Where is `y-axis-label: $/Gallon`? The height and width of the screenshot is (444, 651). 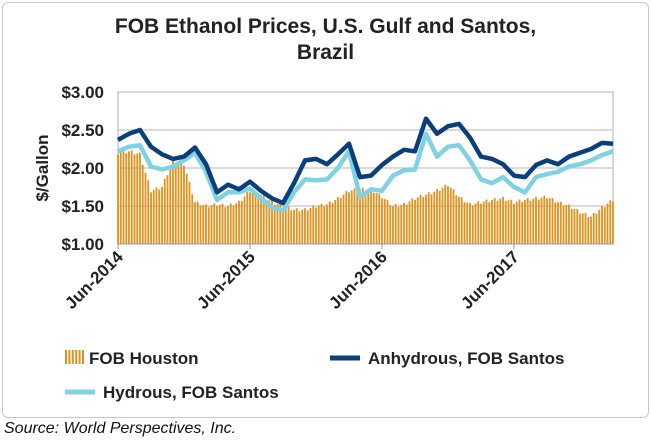 y-axis-label: $/Gallon is located at coordinates (42, 167).